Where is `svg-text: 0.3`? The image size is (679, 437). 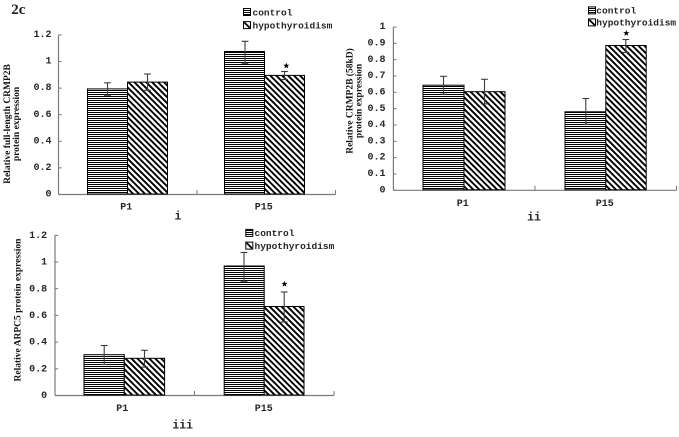 svg-text: 0.3 is located at coordinates (376, 141).